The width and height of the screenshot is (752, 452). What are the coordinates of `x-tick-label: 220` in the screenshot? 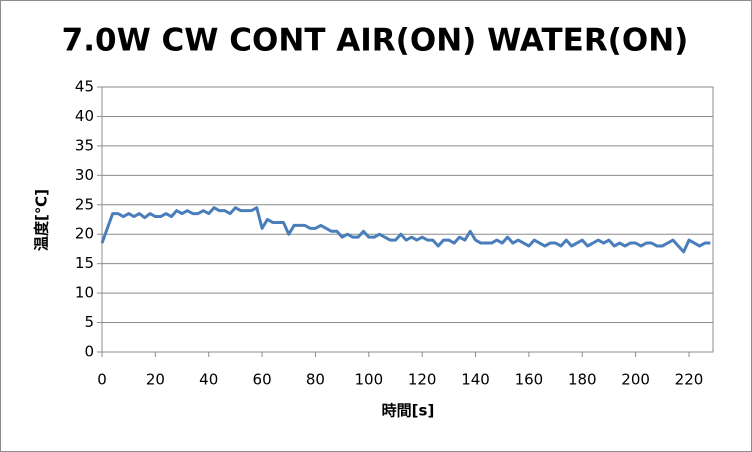 It's located at (689, 380).